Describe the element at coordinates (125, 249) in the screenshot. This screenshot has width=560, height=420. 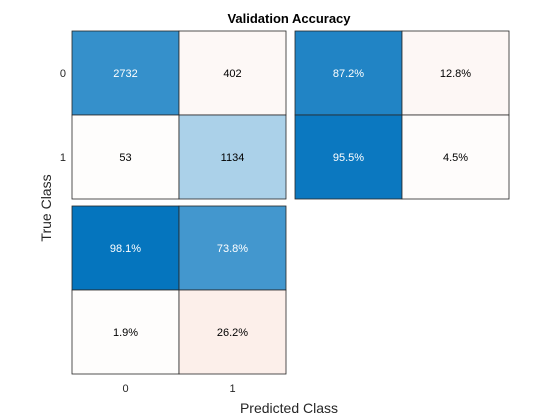
I see `column-summary-cell-label-0-0: 98.1%` at that location.